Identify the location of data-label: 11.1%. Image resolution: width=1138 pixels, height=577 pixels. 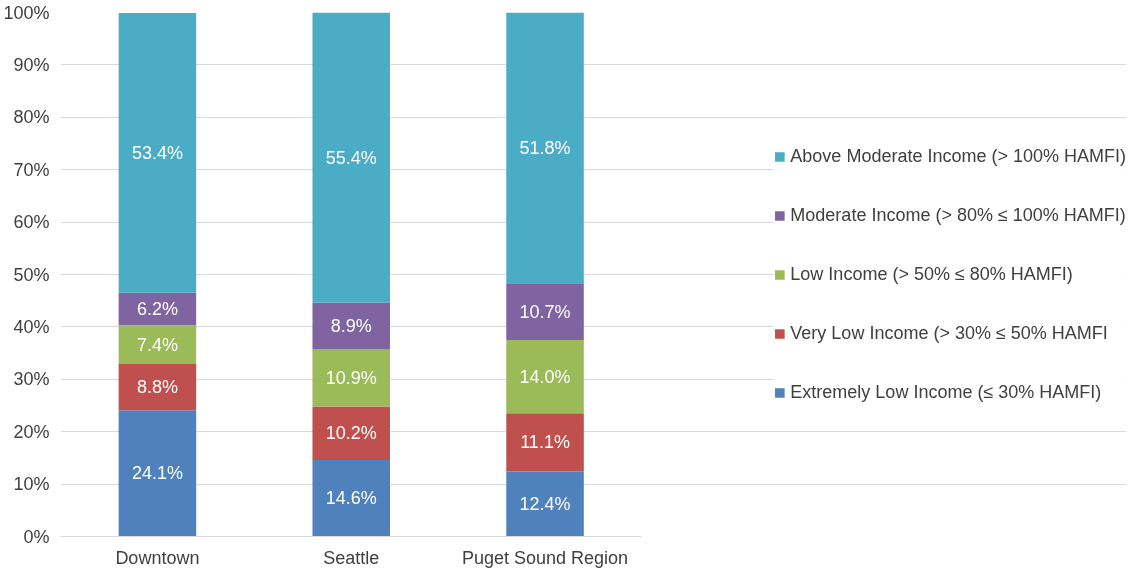
(545, 442).